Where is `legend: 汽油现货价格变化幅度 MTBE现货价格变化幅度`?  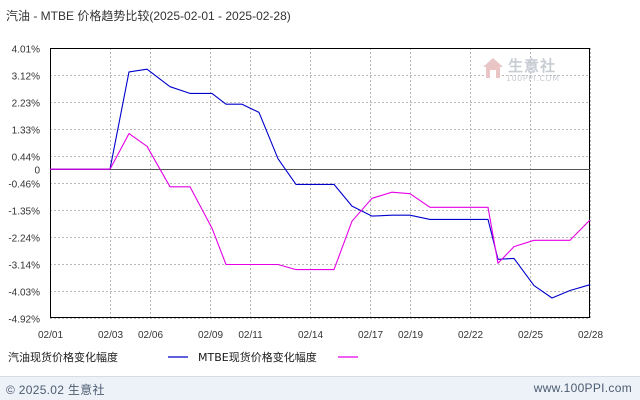
legend: 汽油现货价格变化幅度 MTBE现货价格变化幅度 is located at coordinates (183, 357).